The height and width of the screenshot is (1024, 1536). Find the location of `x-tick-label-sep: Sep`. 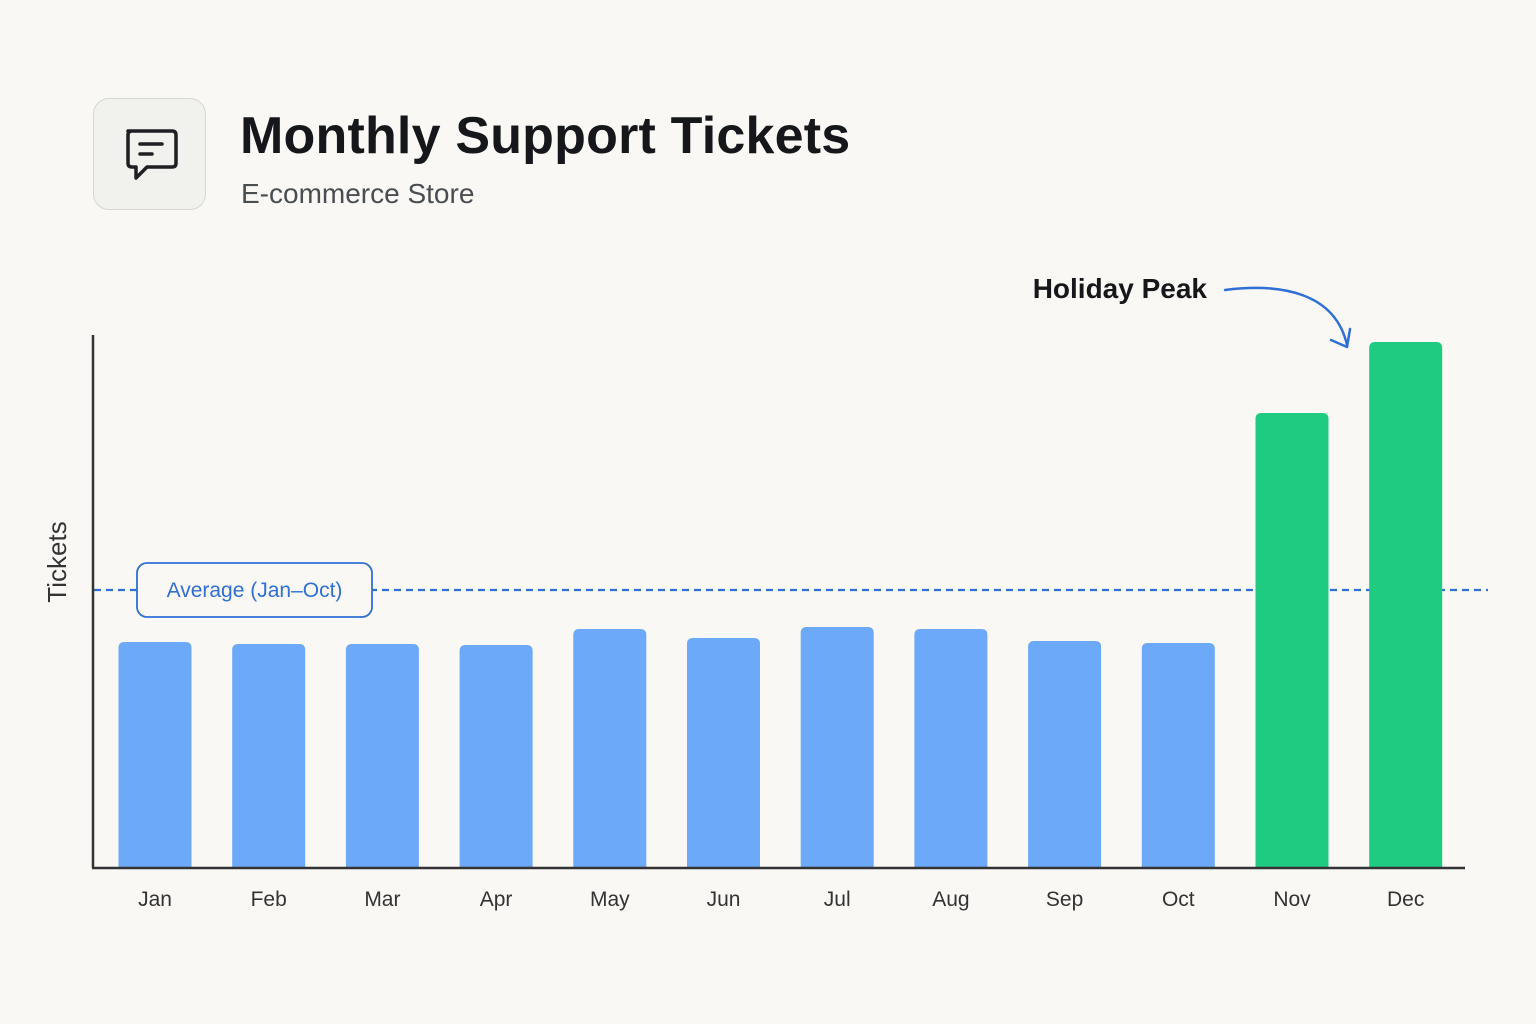

x-tick-label-sep: Sep is located at coordinates (1064, 899).